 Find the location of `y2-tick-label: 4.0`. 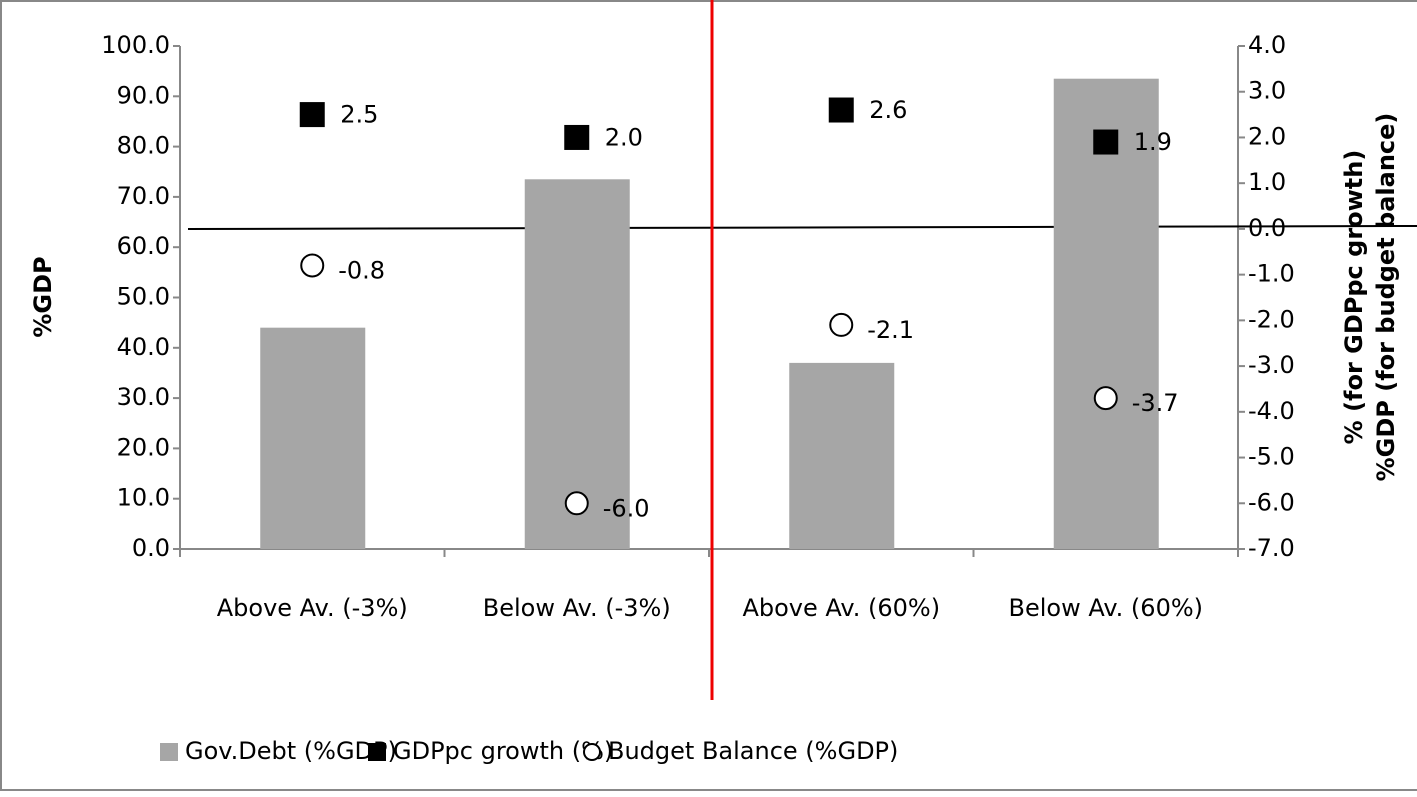

y2-tick-label: 4.0 is located at coordinates (1267, 45).